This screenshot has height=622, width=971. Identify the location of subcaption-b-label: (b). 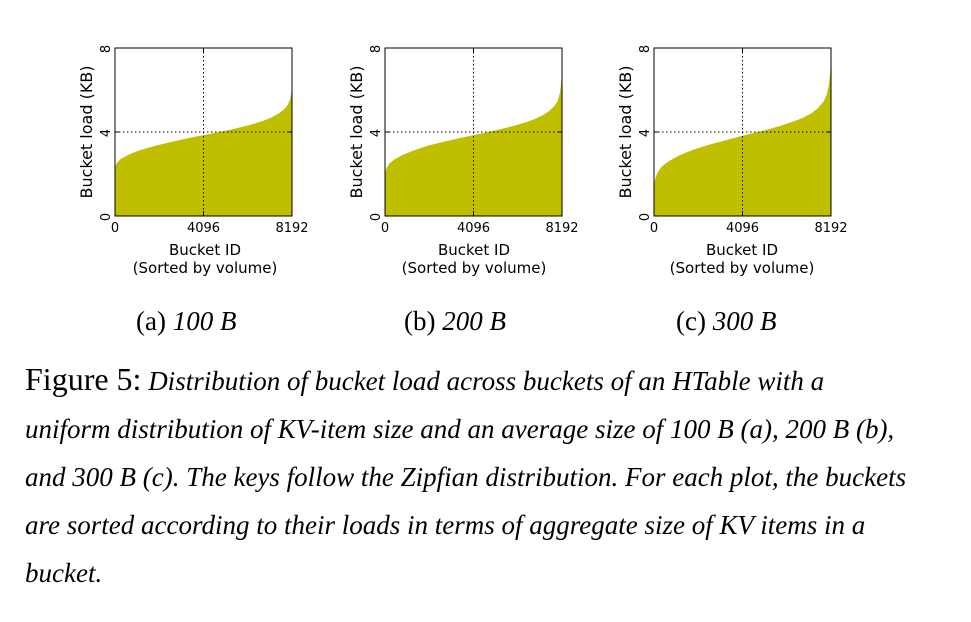
(420, 321).